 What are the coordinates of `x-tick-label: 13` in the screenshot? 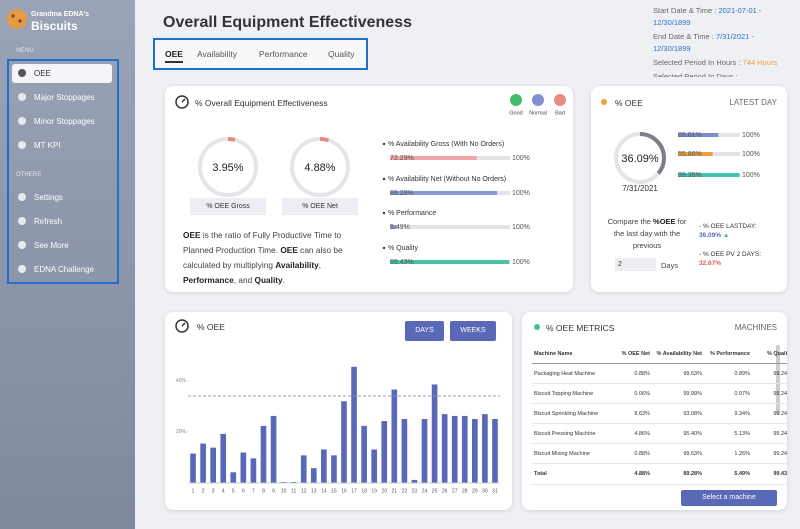 It's located at (314, 491).